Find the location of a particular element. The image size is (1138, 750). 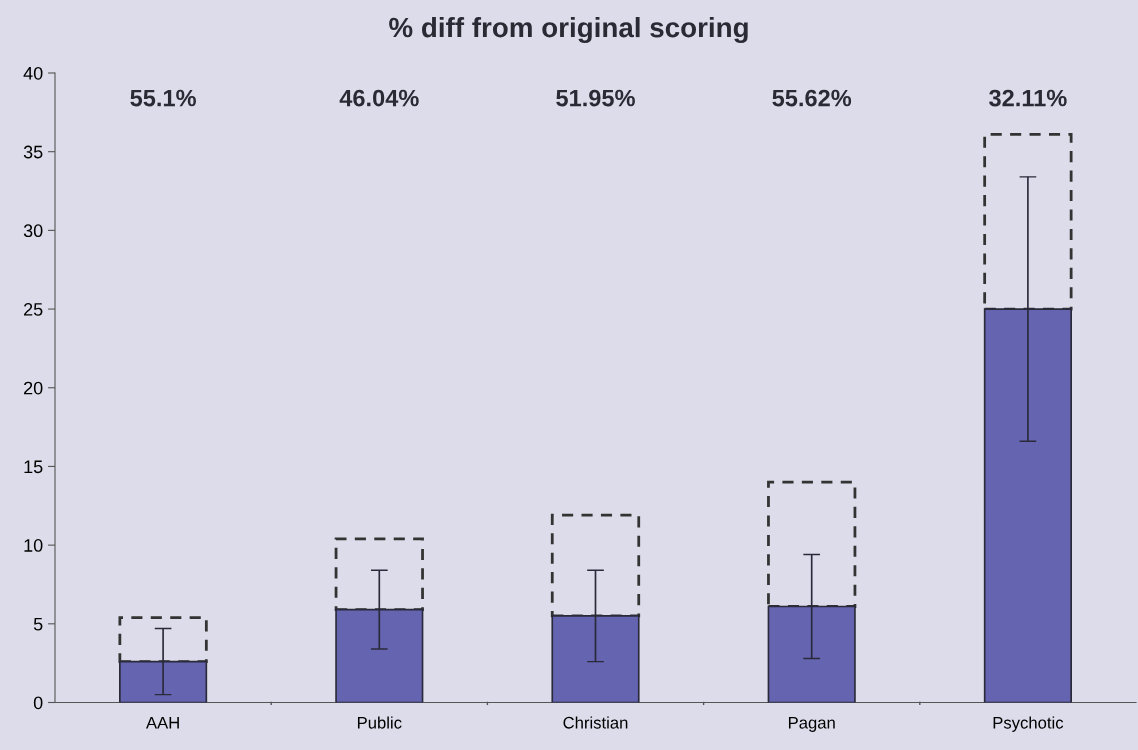

y-tick-label: 15 is located at coordinates (33, 467).